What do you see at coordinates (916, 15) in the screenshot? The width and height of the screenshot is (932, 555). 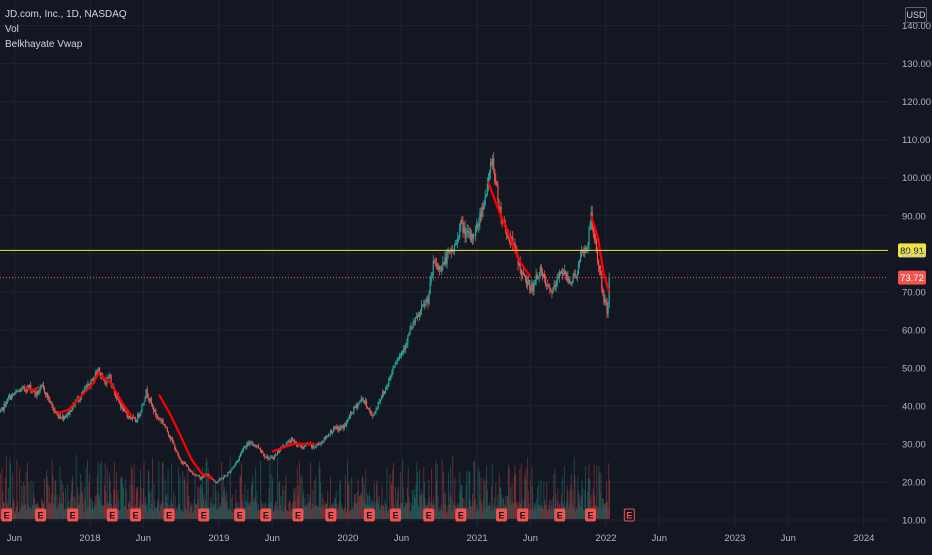 I see `currency-badge: USD` at bounding box center [916, 15].